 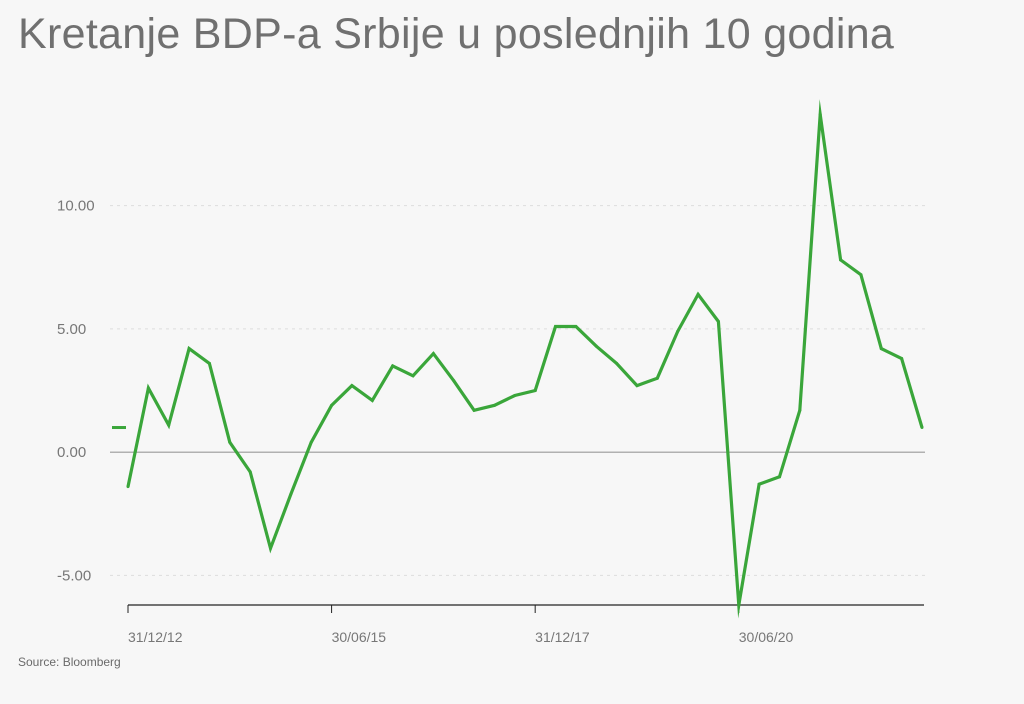 I want to click on axes, so click(x=525, y=608).